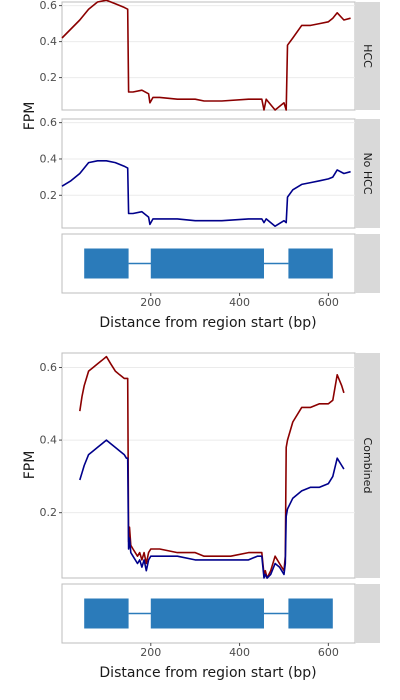  I want to click on gene-model-top: 200 400 600, so click(220, 271).